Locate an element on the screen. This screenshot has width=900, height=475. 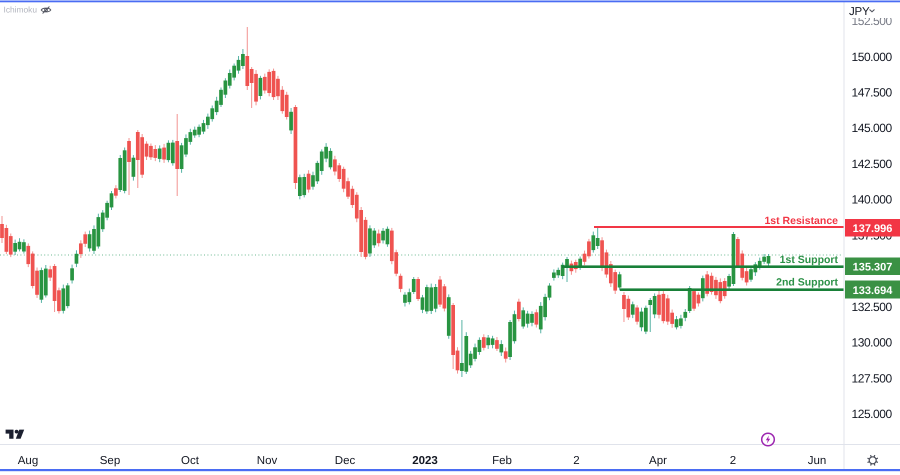
svg-text: 2nd Support is located at coordinates (807, 283).